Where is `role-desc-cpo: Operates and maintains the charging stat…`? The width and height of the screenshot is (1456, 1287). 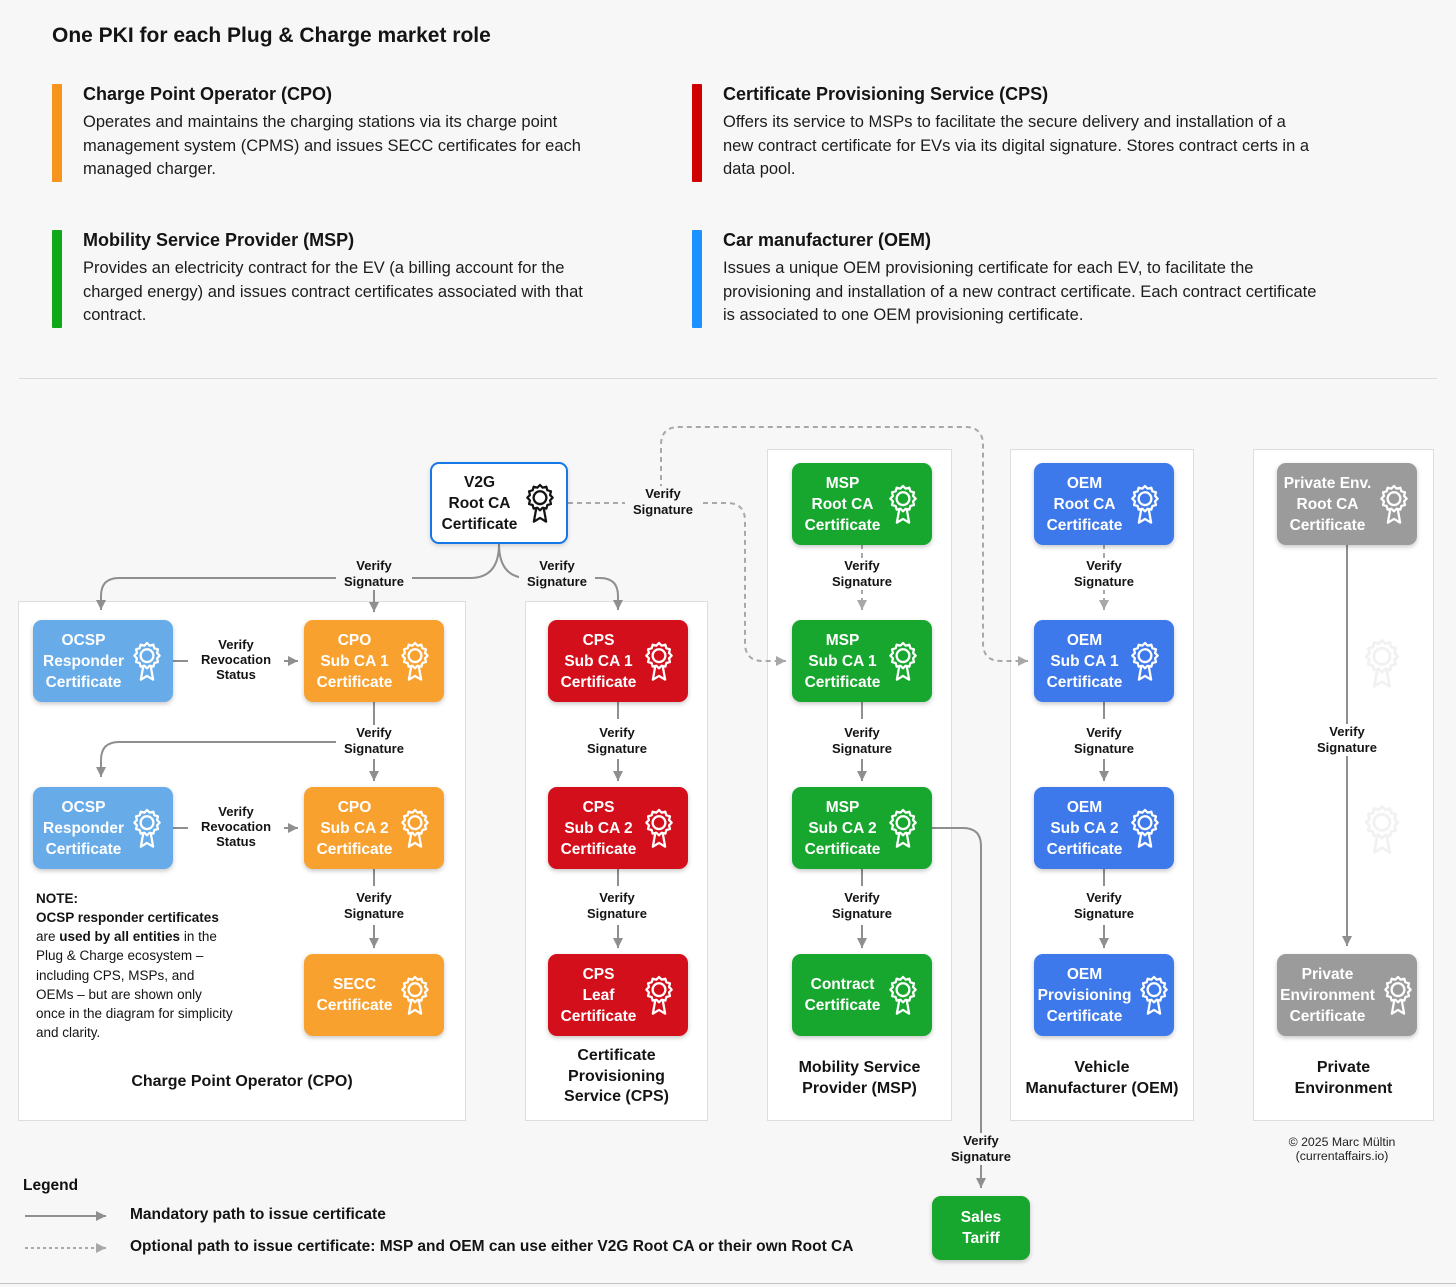
role-desc-cpo: Operates and maintains the charging stat… is located at coordinates (332, 145).